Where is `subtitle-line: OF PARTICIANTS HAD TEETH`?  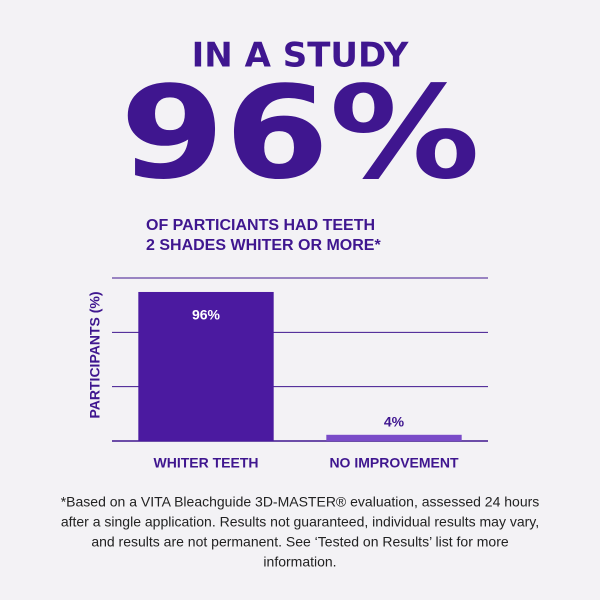 subtitle-line: OF PARTICIANTS HAD TEETH is located at coordinates (260, 225).